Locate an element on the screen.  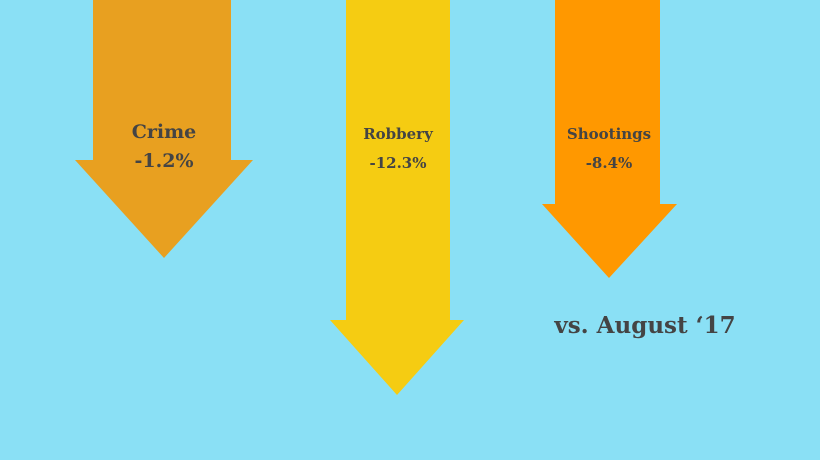
item-value: -8.4% is located at coordinates (609, 163).